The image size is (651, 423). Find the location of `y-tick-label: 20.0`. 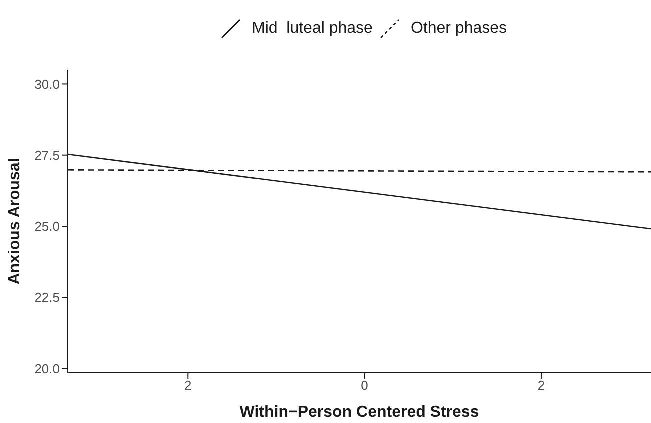

y-tick-label: 20.0 is located at coordinates (47, 368).